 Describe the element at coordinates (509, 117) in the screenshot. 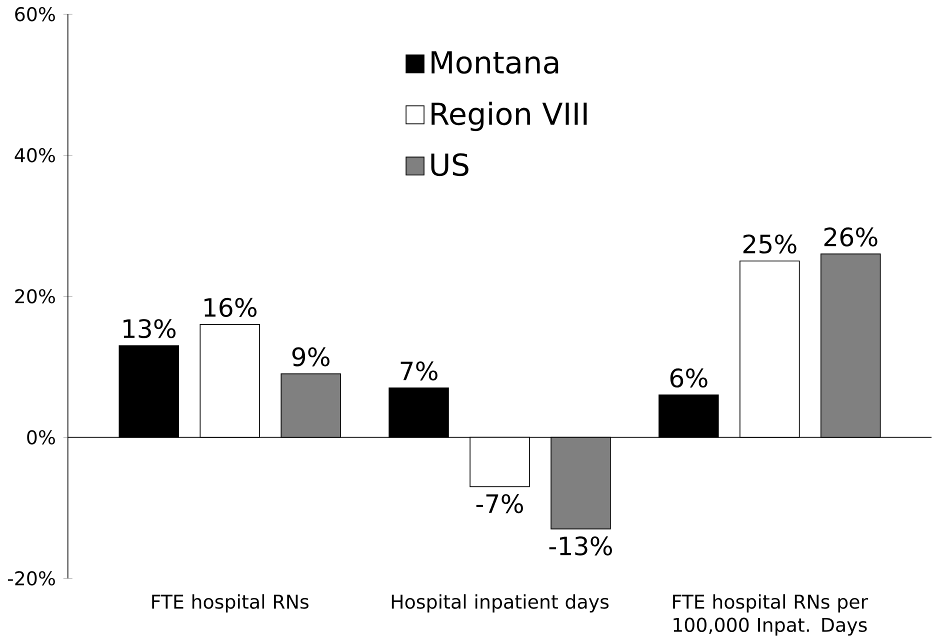

I see `legend-label: Region VIII` at that location.